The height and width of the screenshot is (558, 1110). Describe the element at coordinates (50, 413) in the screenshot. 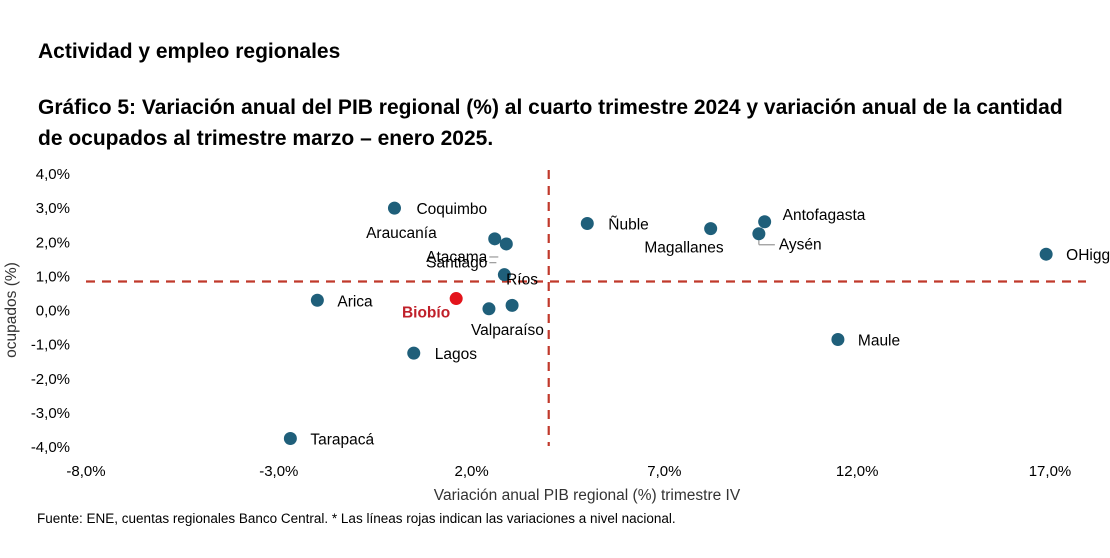

I see `y-tick-label: -3,0%` at that location.